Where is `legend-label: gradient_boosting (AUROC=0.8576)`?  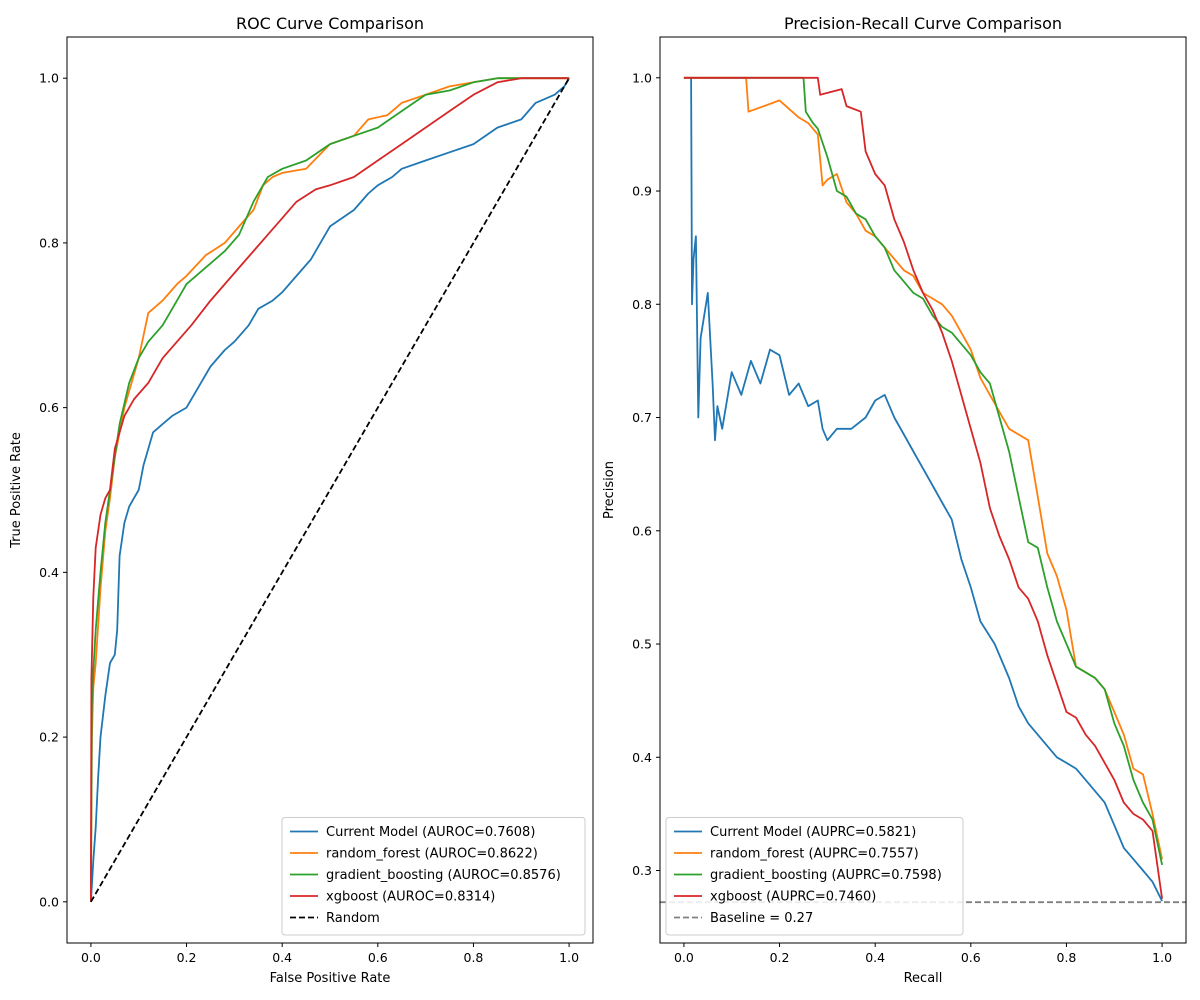
legend-label: gradient_boosting (AUROC=0.8576) is located at coordinates (443, 875).